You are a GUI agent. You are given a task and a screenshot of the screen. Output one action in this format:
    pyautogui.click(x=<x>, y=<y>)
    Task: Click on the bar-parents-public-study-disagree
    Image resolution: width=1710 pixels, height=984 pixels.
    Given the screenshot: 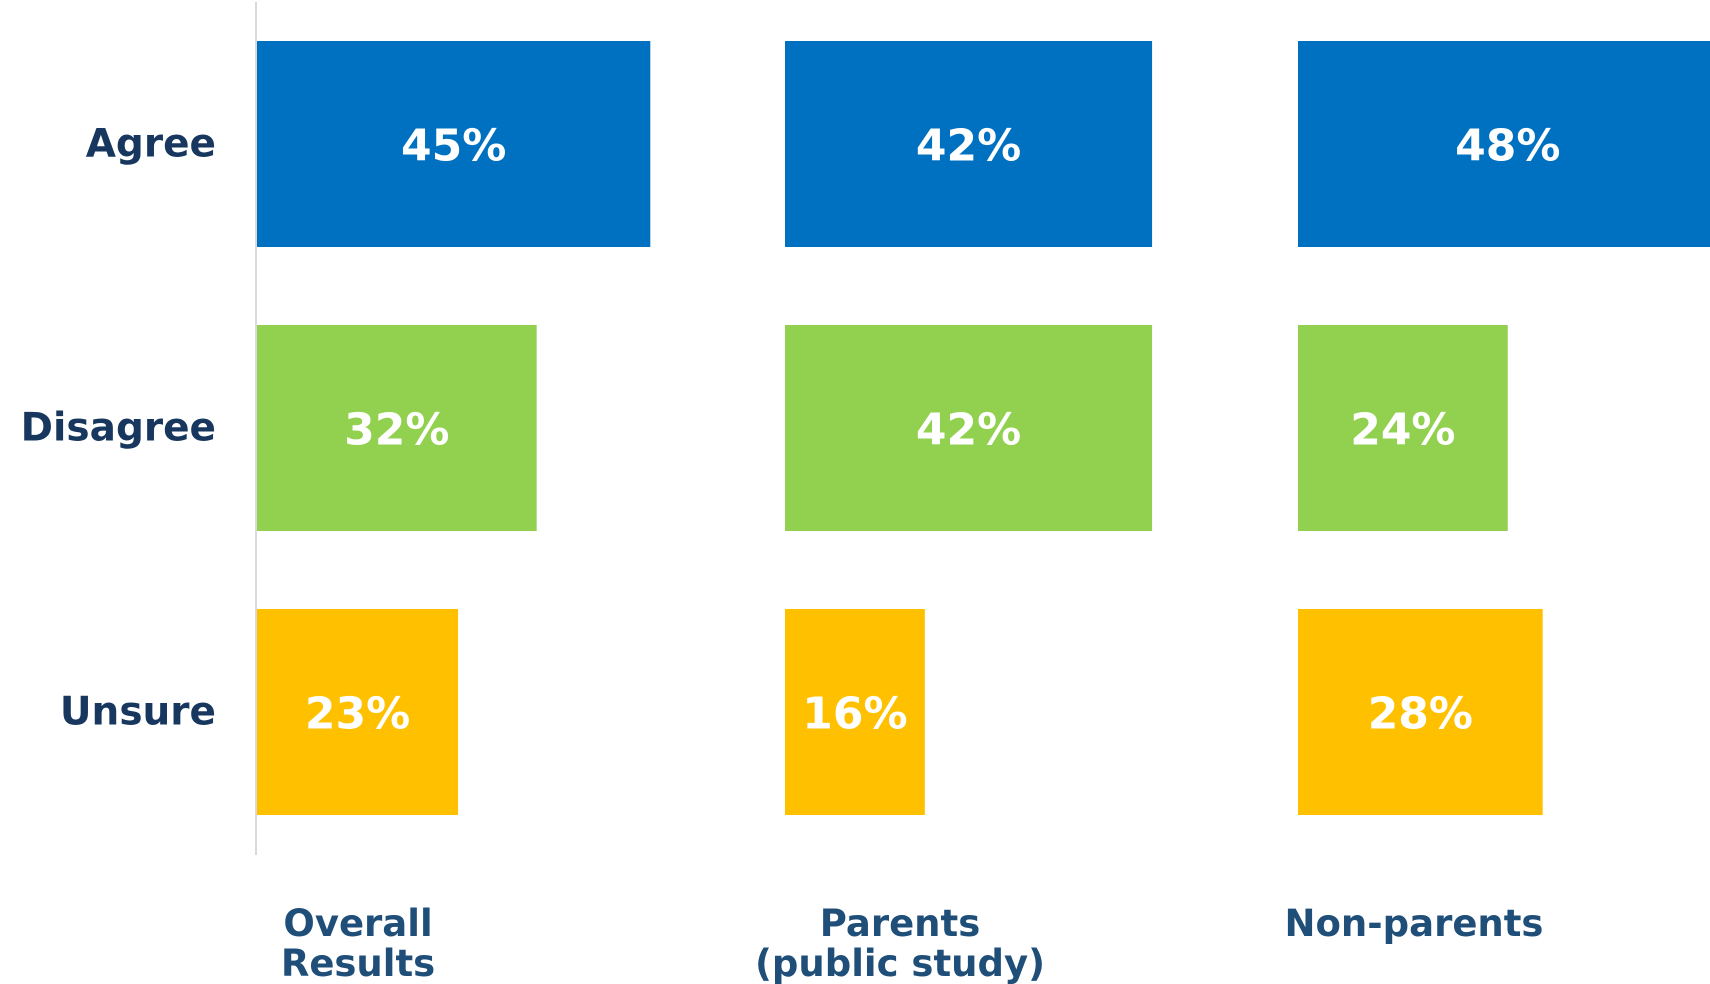 What is the action you would take?
    pyautogui.click(x=969, y=428)
    